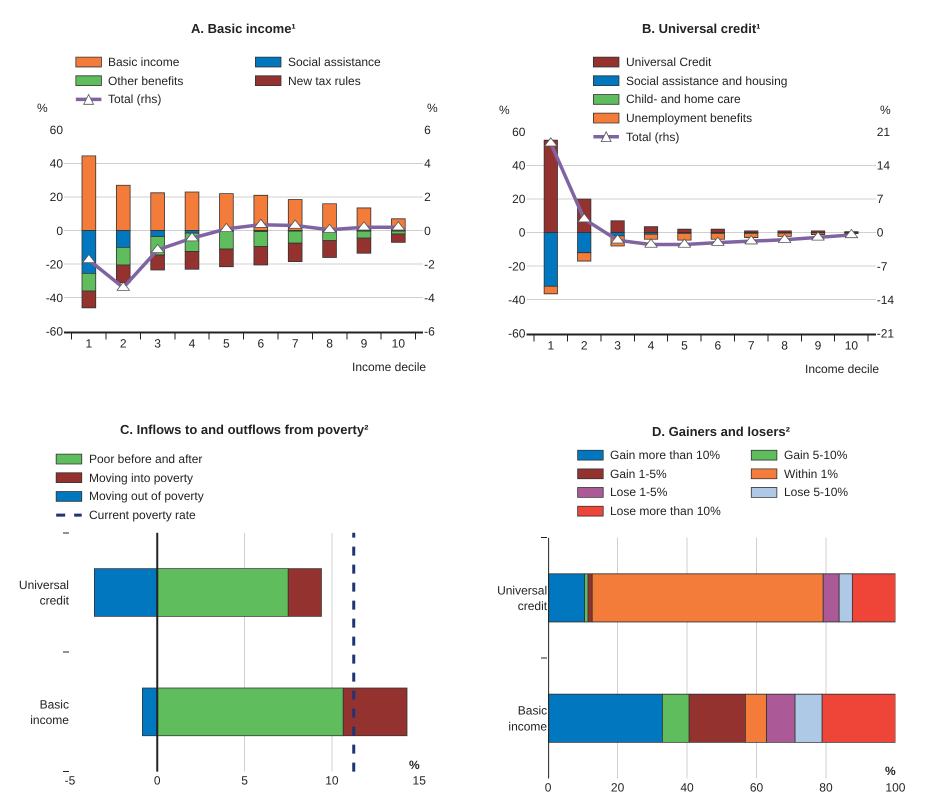  I want to click on y2-tick-label: -14, so click(885, 299).